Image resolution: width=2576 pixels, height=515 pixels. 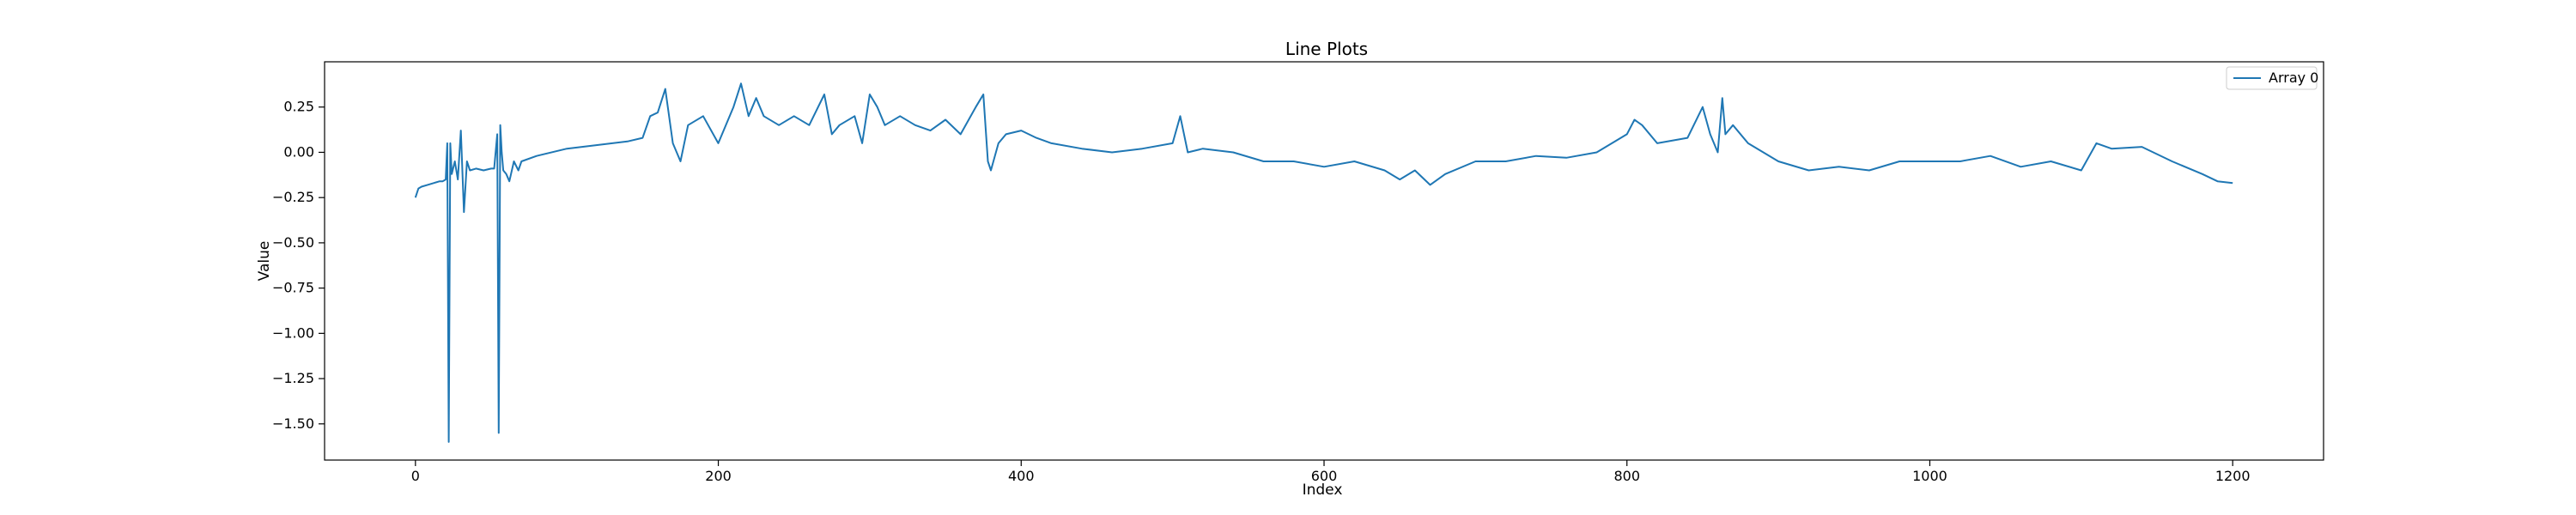 I want to click on x-axis: 0 200 400 600 800 1000 1200, so click(x=1331, y=472).